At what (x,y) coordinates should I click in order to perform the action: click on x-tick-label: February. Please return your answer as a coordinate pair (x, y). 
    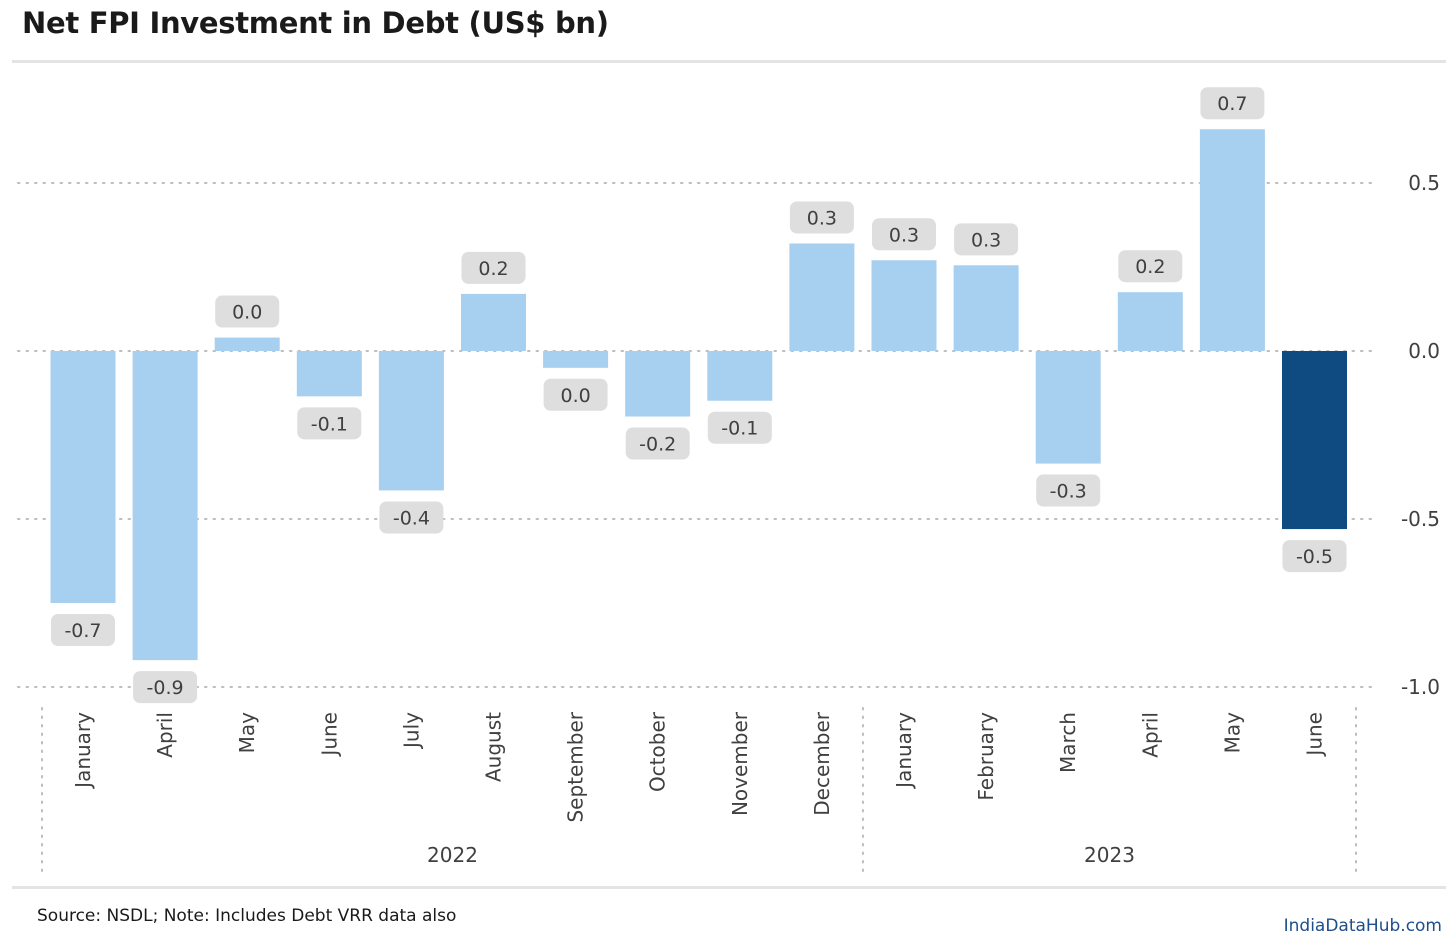
    Looking at the image, I should click on (986, 756).